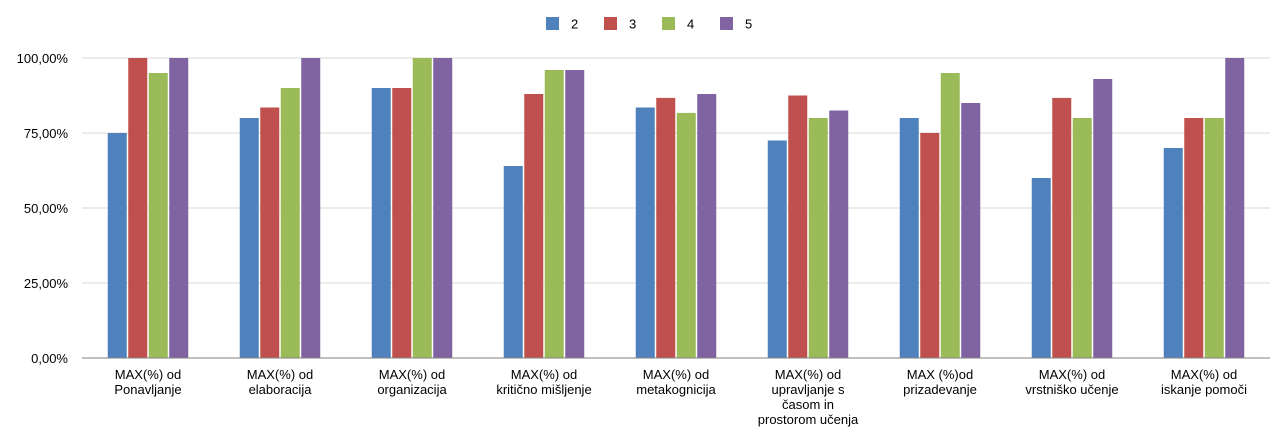  What do you see at coordinates (1071, 389) in the screenshot?
I see `x-category-label-line: vrstniško učenje` at bounding box center [1071, 389].